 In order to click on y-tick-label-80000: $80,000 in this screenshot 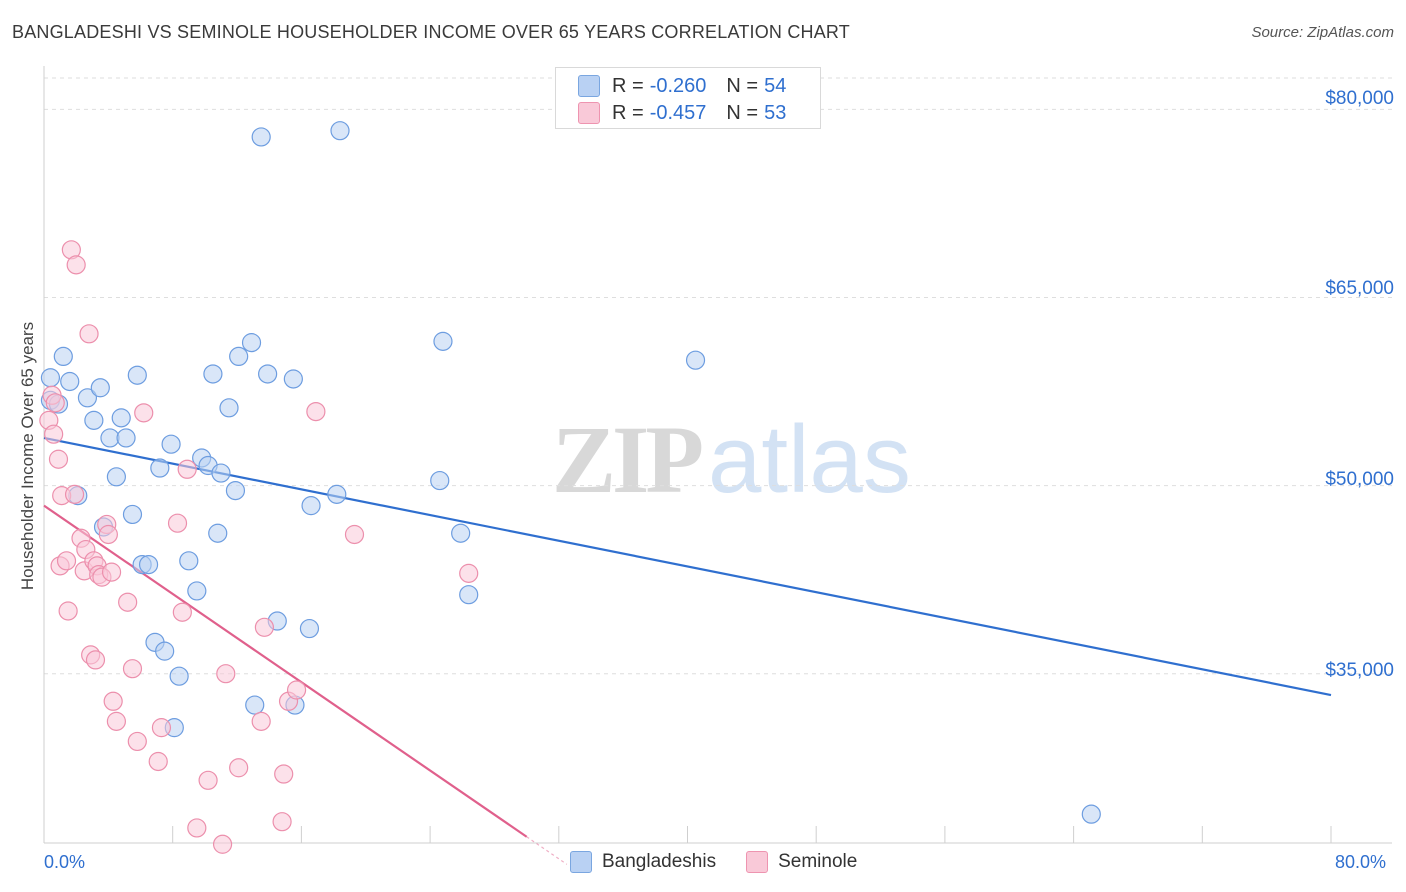, I will do `click(1359, 98)`.